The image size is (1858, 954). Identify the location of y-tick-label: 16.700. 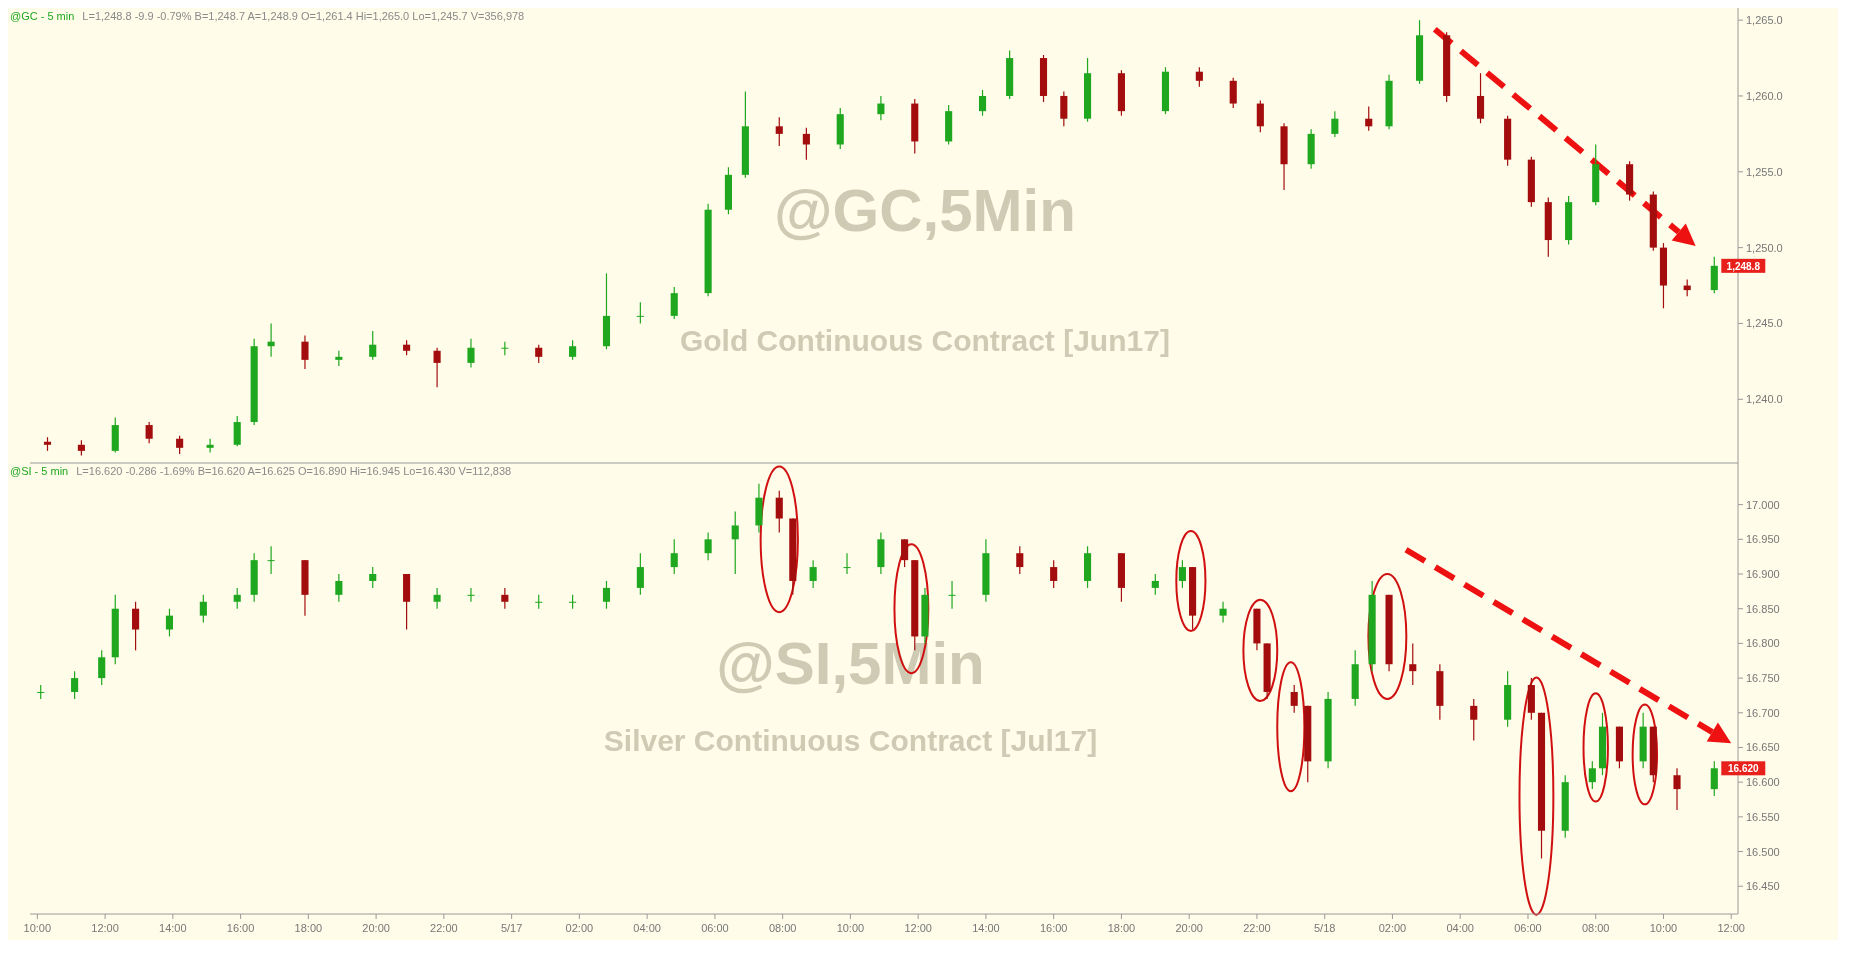
(1763, 712).